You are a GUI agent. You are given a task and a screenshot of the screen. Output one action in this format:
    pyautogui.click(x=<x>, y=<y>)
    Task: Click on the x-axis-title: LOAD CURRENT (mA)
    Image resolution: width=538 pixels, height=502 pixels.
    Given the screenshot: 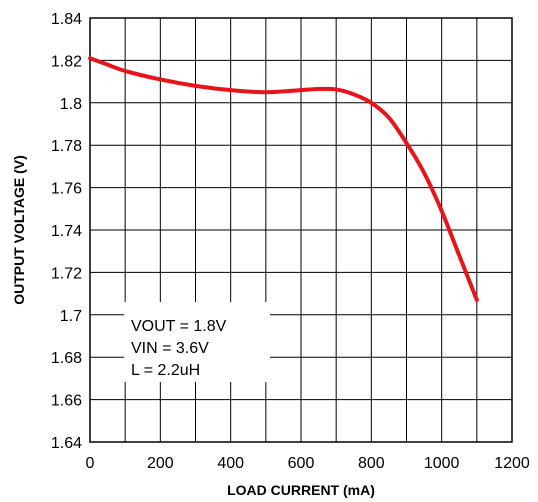 What is the action you would take?
    pyautogui.click(x=301, y=490)
    